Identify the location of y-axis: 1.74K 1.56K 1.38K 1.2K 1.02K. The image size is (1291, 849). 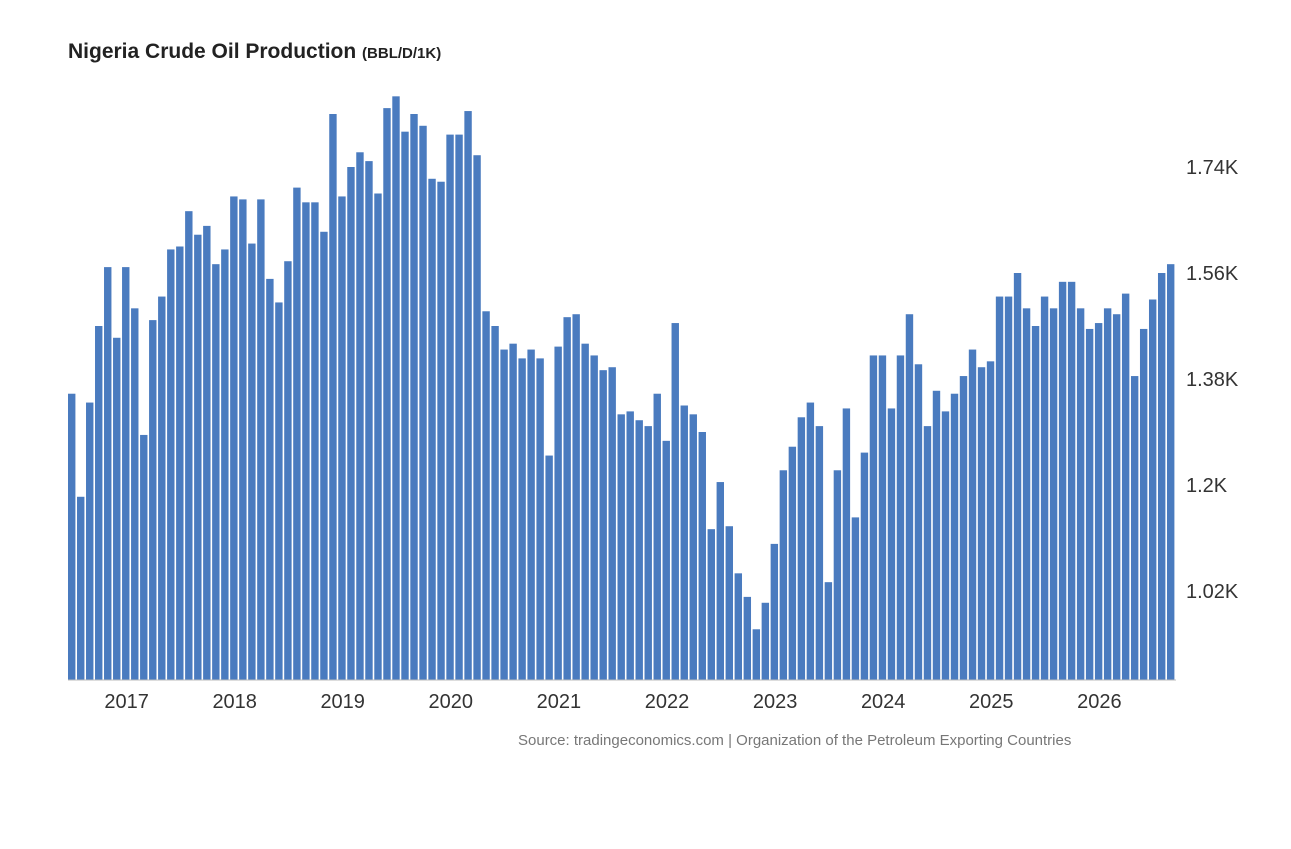
(1212, 380).